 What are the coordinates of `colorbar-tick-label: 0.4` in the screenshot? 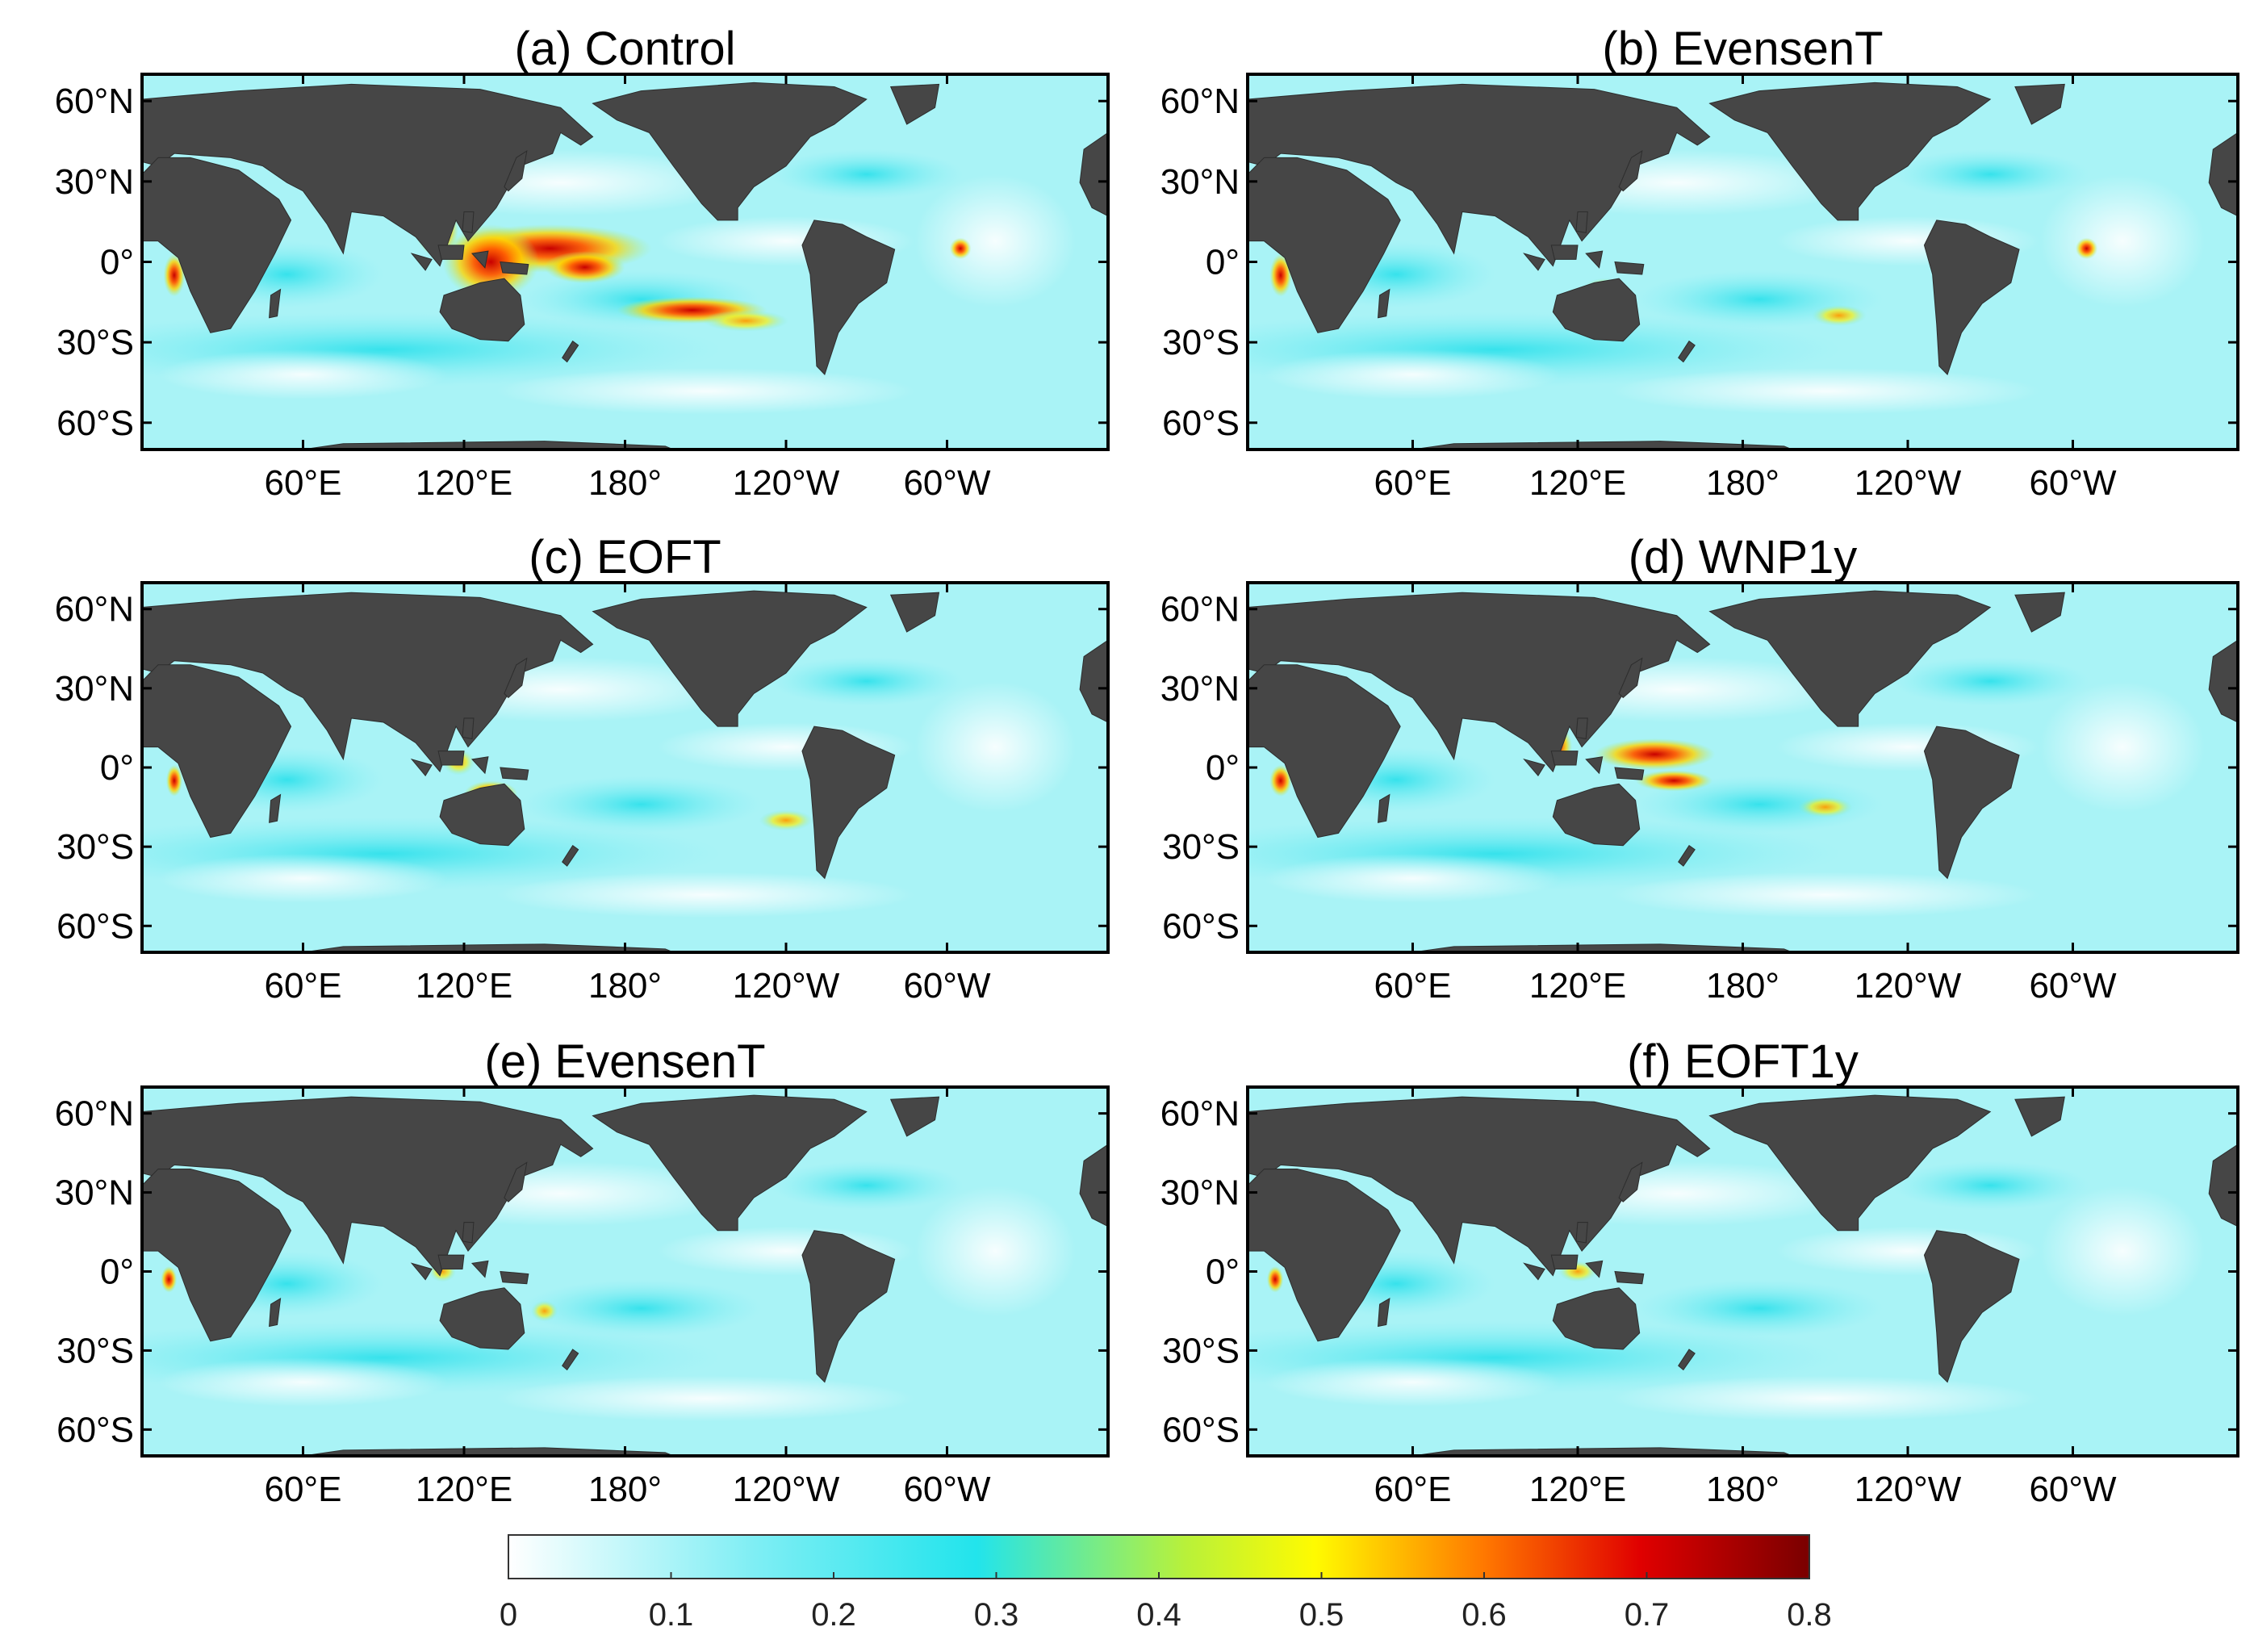 It's located at (1158, 1615).